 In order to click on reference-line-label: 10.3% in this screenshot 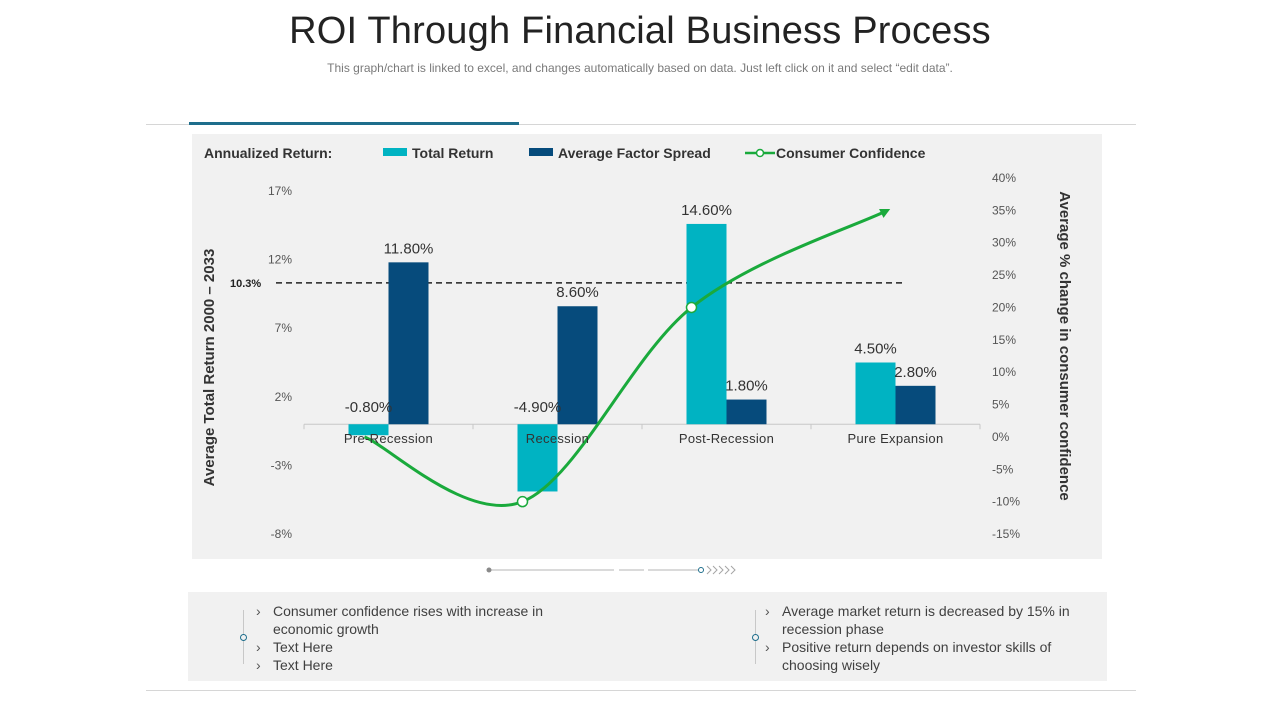, I will do `click(245, 284)`.